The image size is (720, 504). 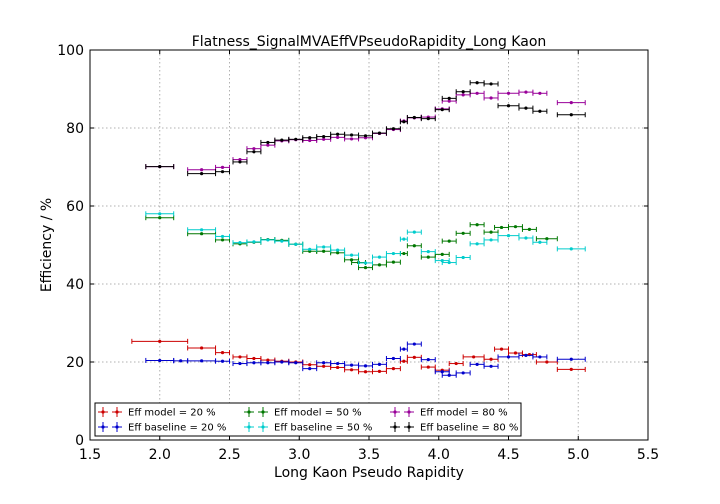 What do you see at coordinates (439, 455) in the screenshot?
I see `x-tick-label: 4.0` at bounding box center [439, 455].